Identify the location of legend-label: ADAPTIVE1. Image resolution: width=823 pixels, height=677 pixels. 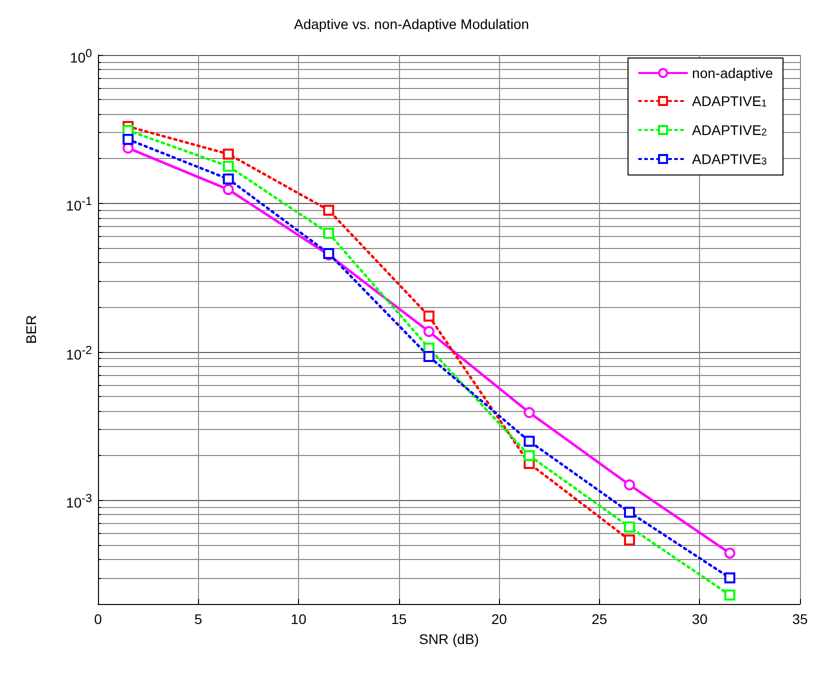
(730, 101).